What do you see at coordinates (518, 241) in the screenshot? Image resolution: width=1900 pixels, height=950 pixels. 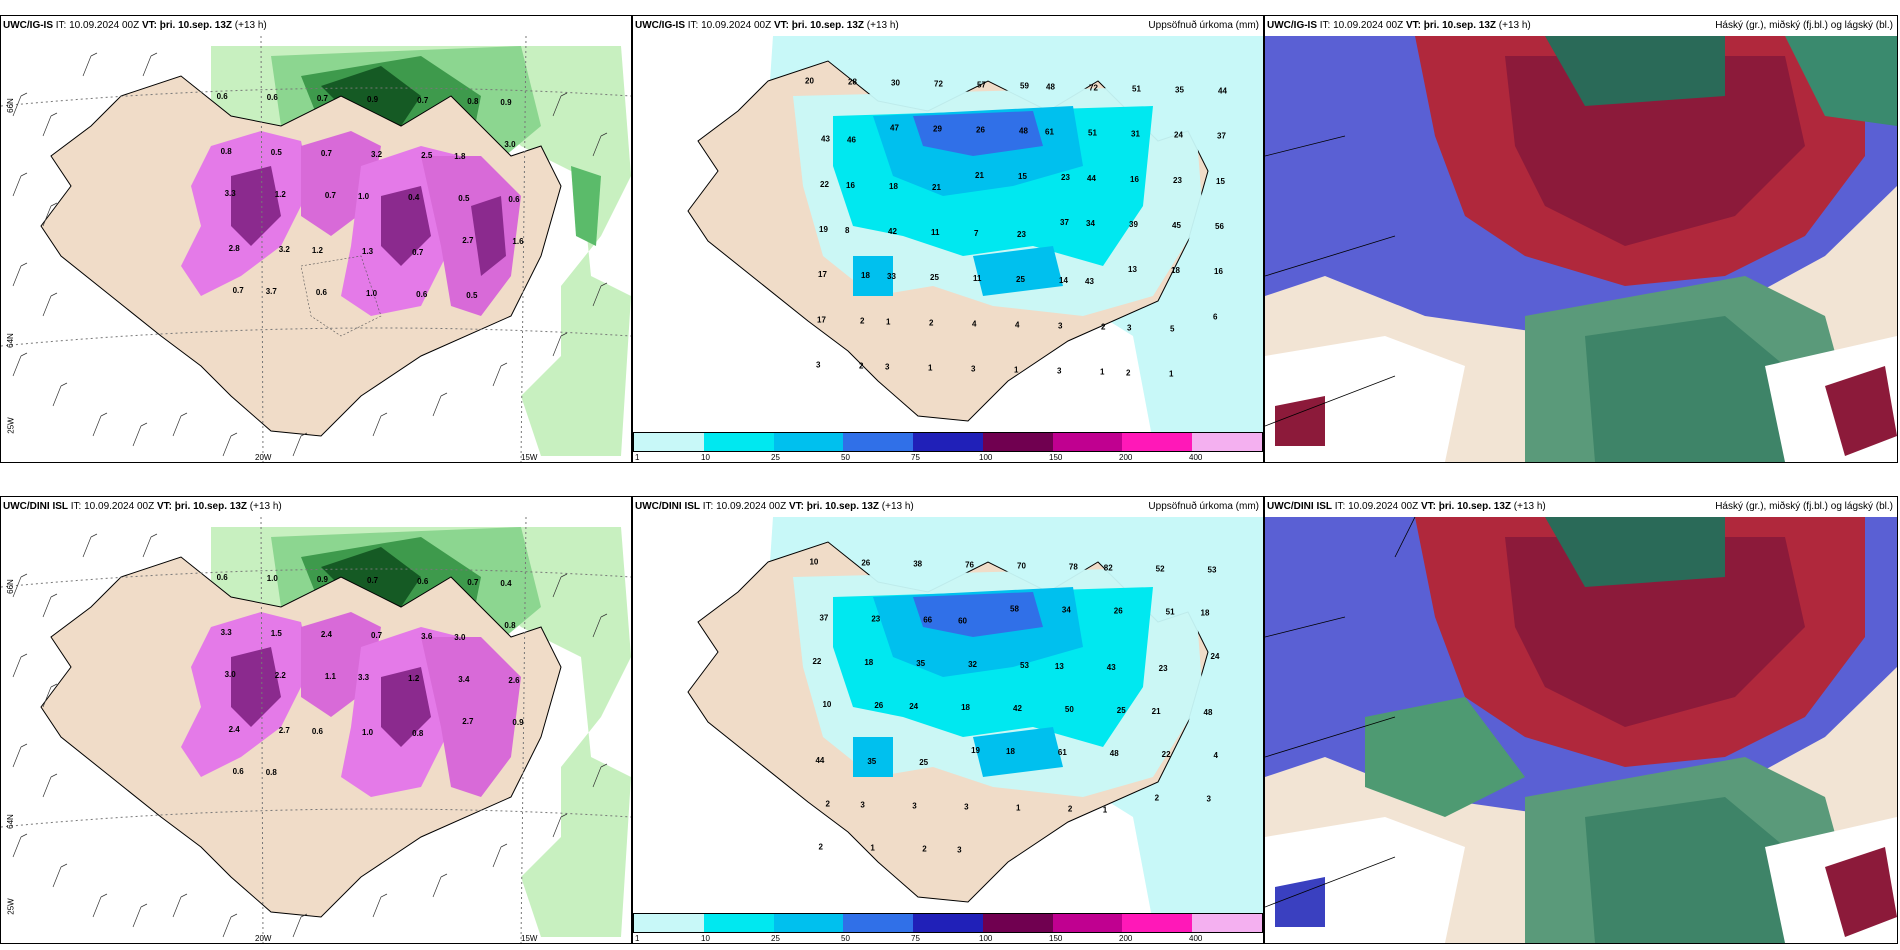 I see `map-value-label: 1.6` at bounding box center [518, 241].